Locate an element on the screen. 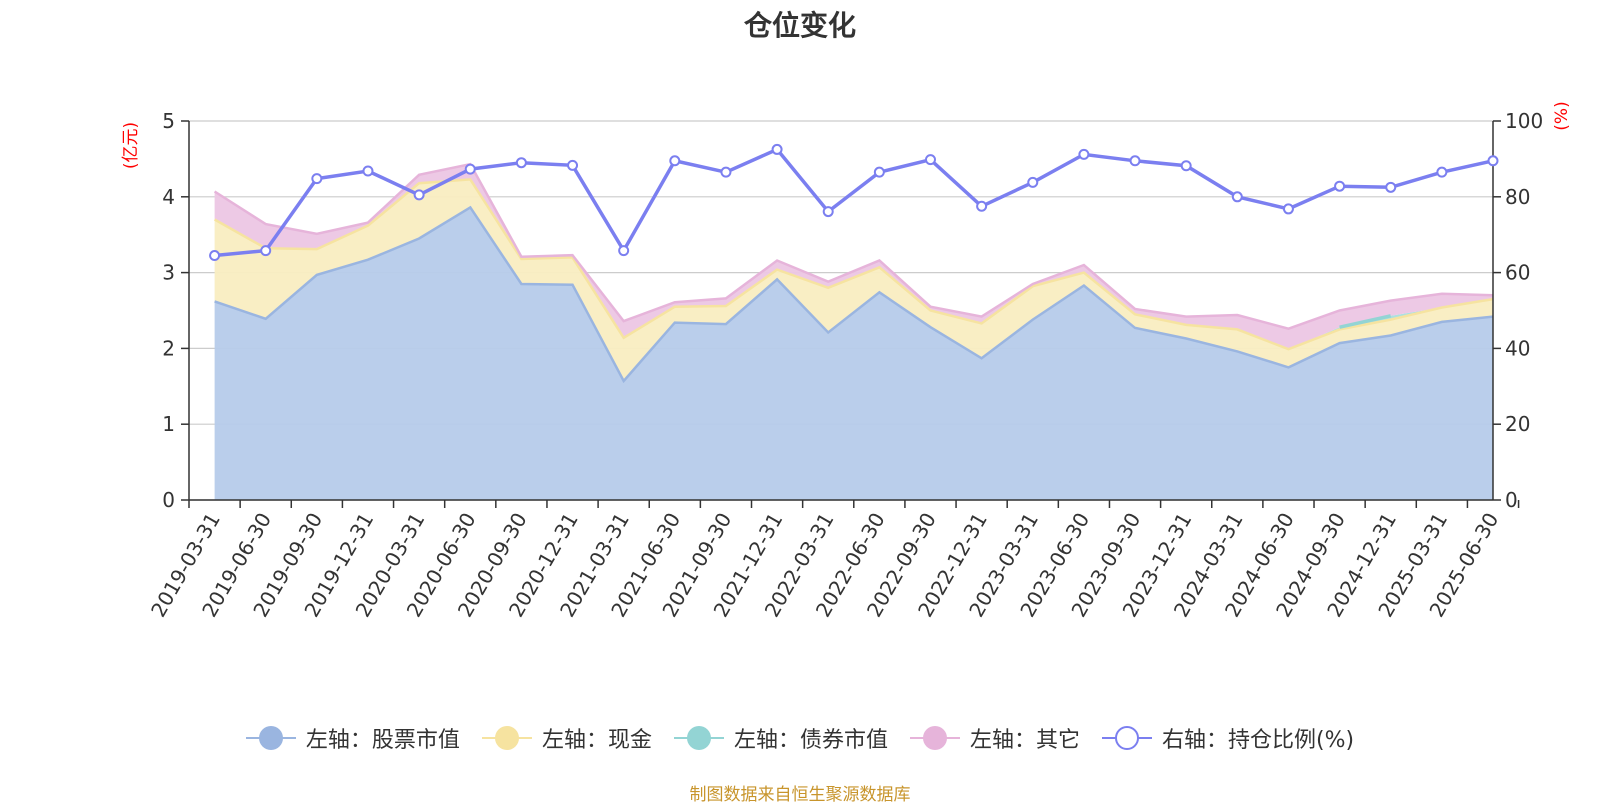 The width and height of the screenshot is (1600, 805). left-tick-label: 2 is located at coordinates (168, 348).